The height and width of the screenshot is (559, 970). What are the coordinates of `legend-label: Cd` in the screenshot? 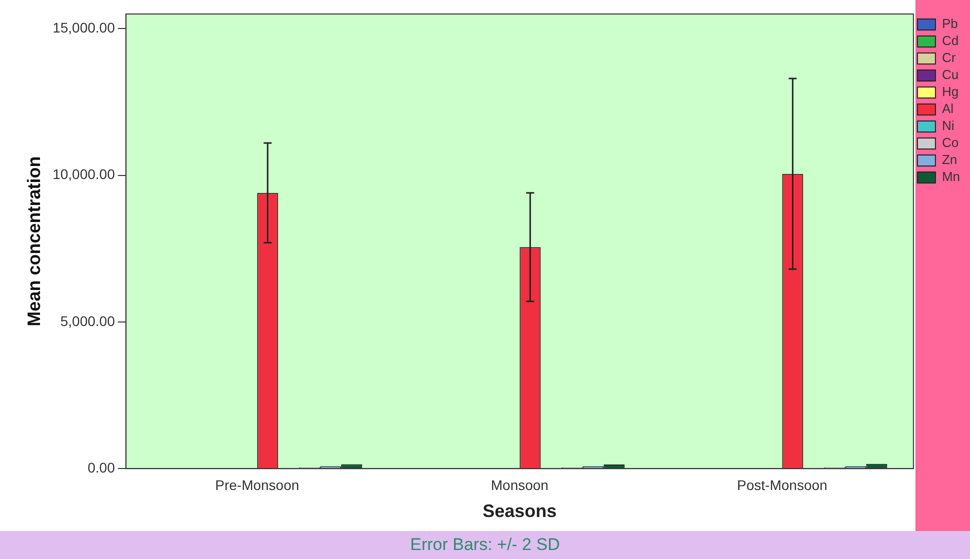 It's located at (950, 40).